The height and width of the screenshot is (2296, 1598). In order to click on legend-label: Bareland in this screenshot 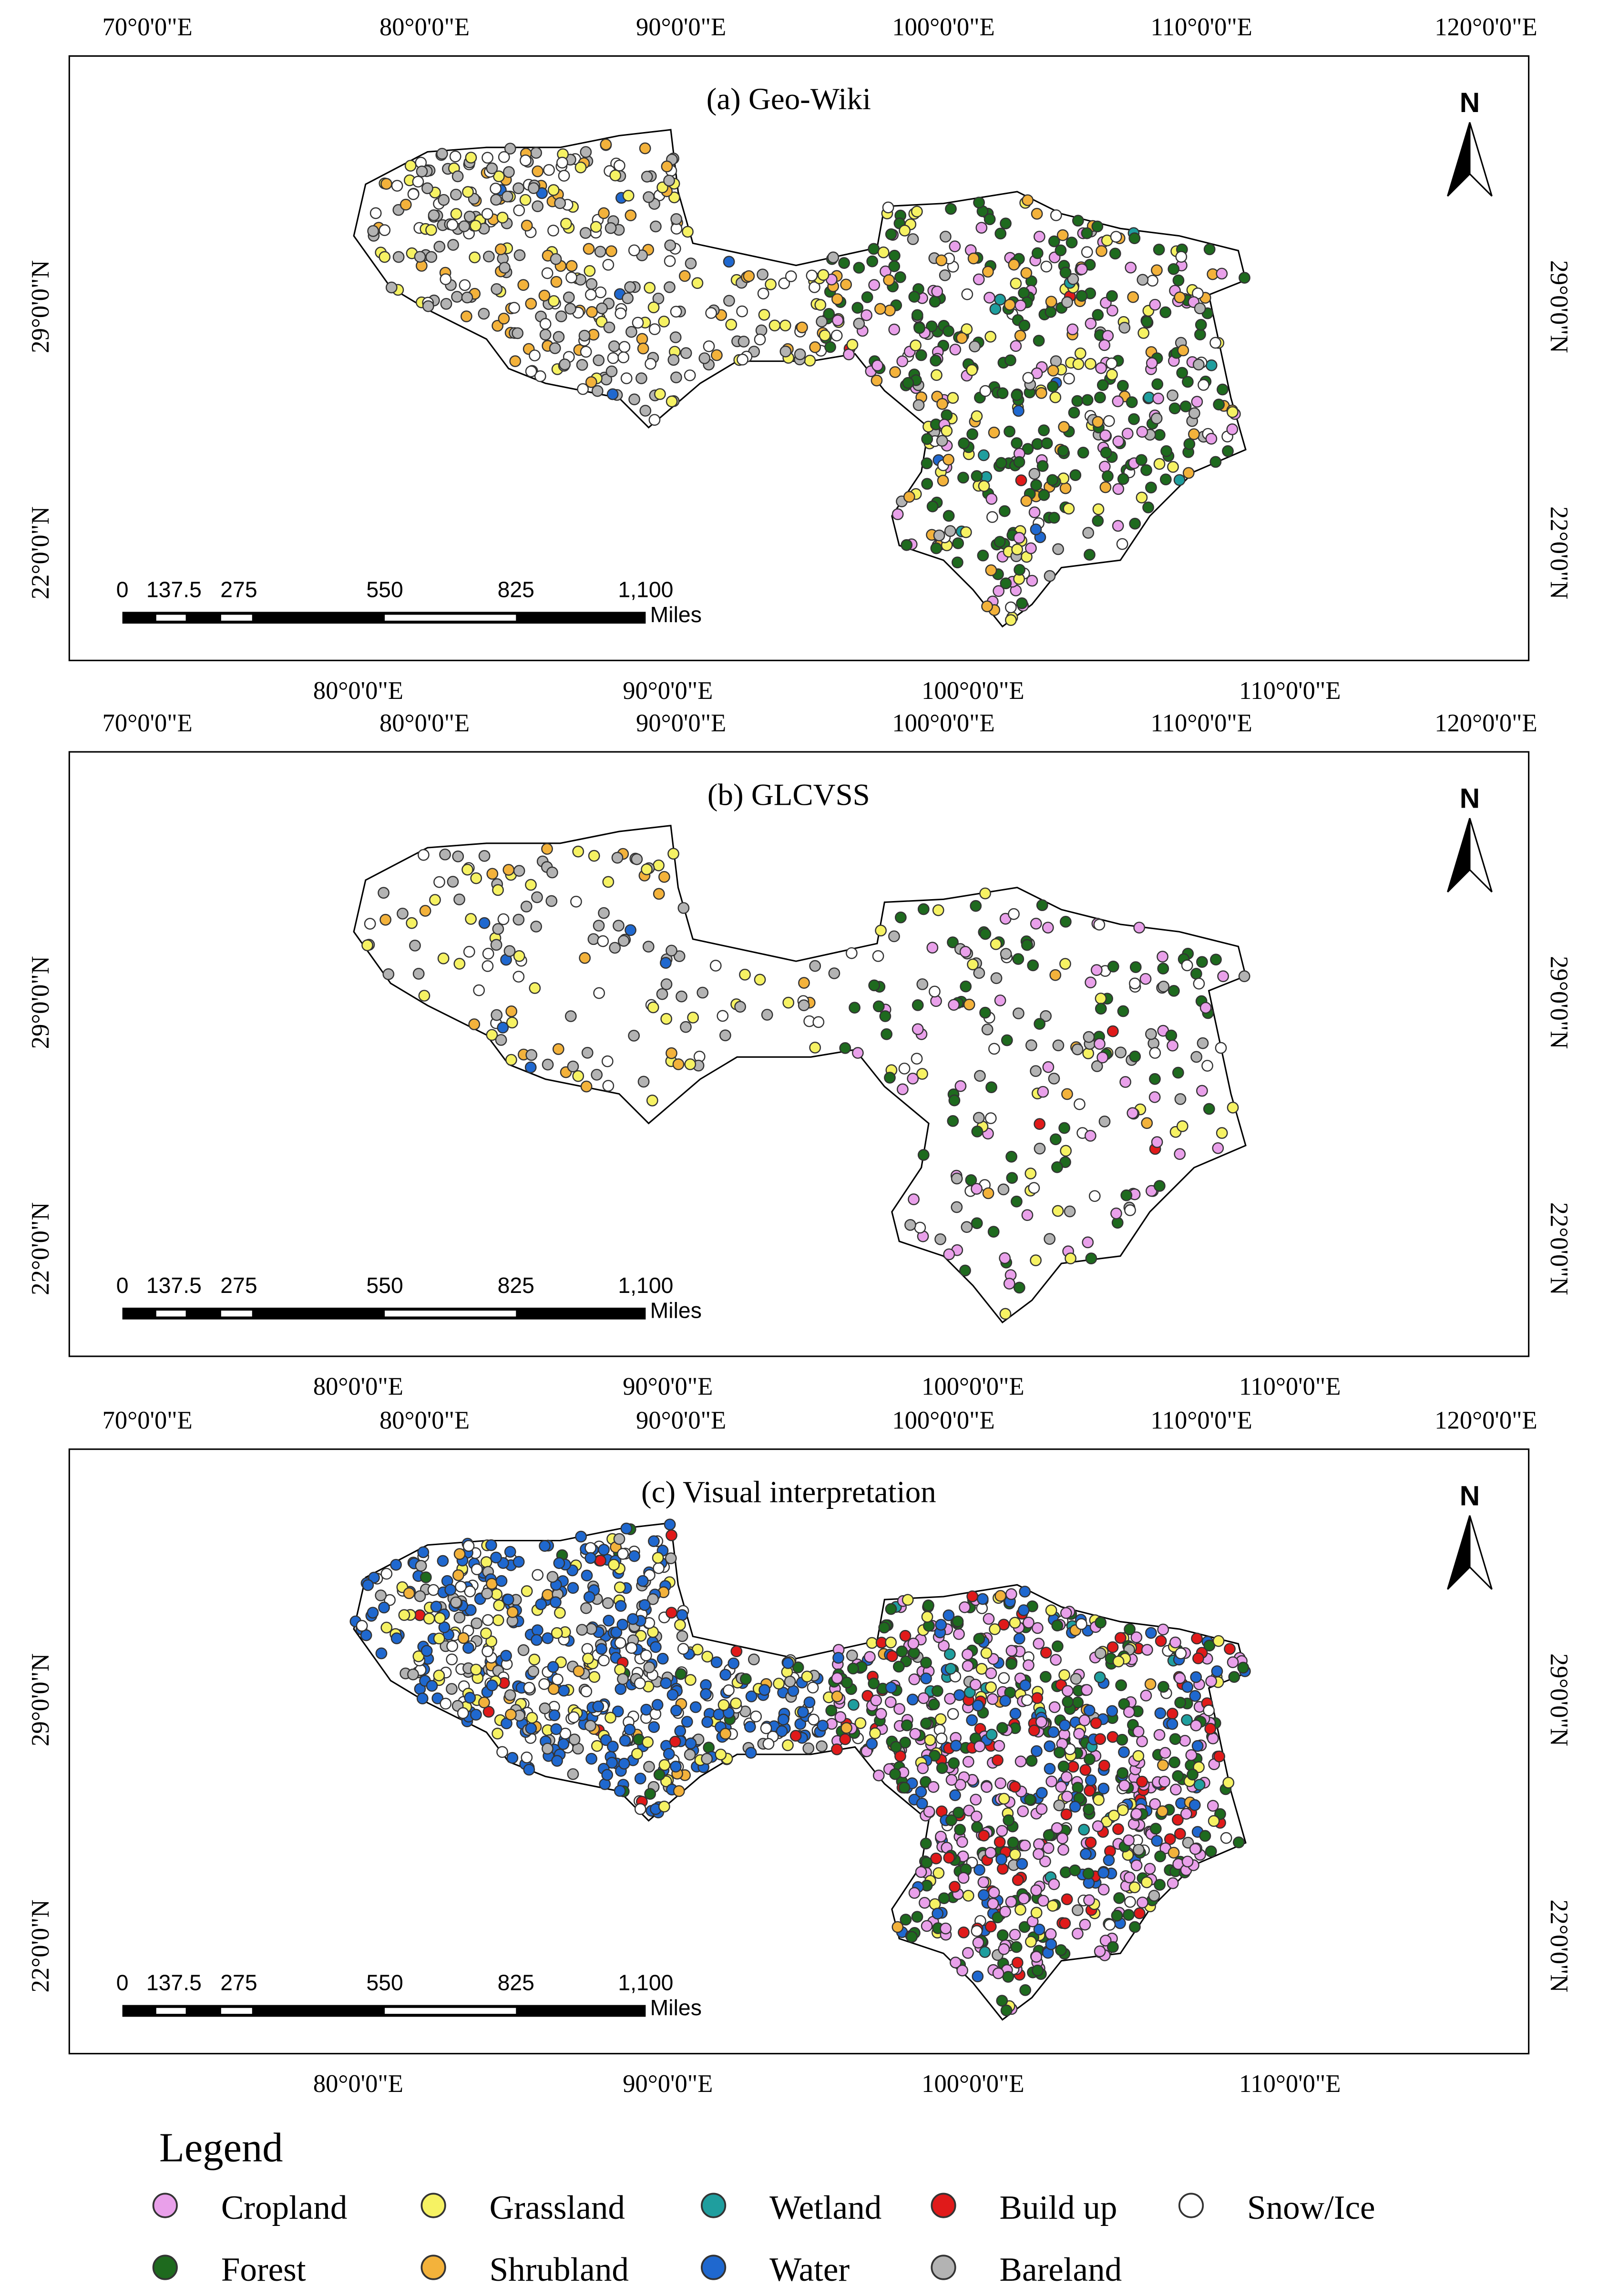, I will do `click(1061, 2270)`.